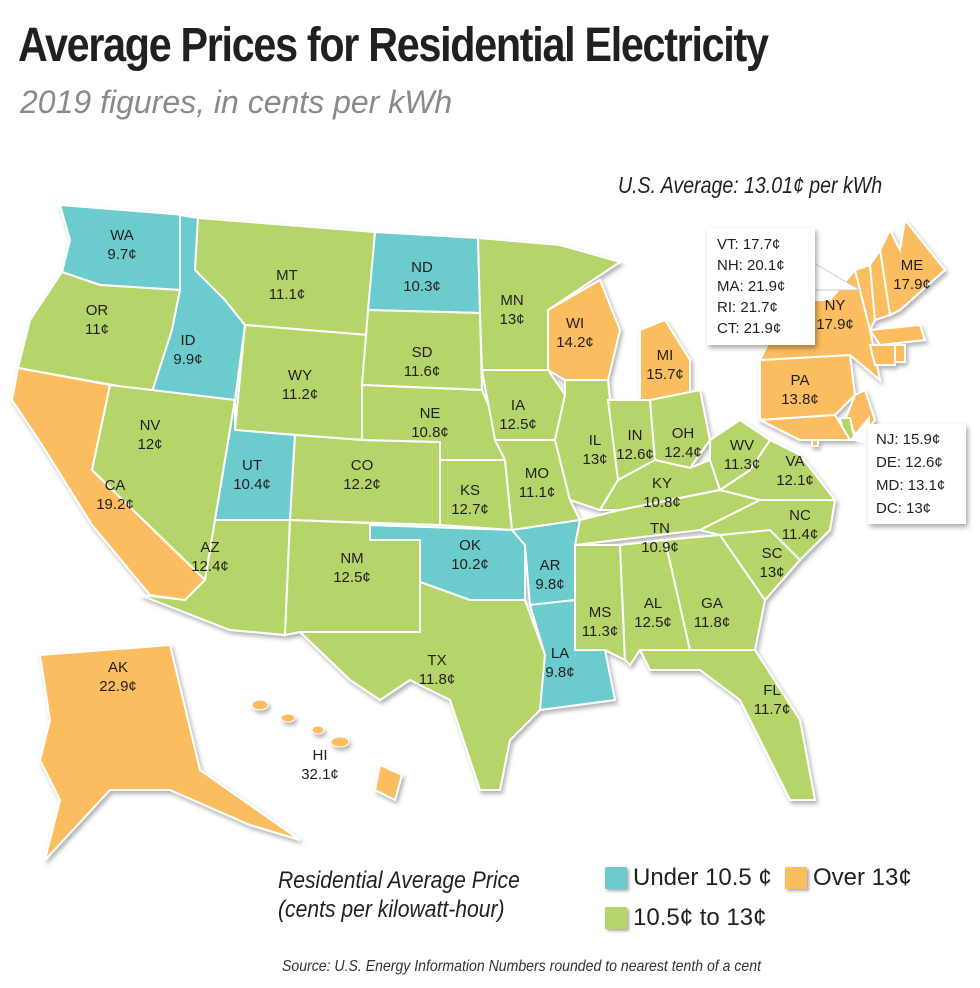  What do you see at coordinates (862, 877) in the screenshot?
I see `legend-label-over: Over 13¢` at bounding box center [862, 877].